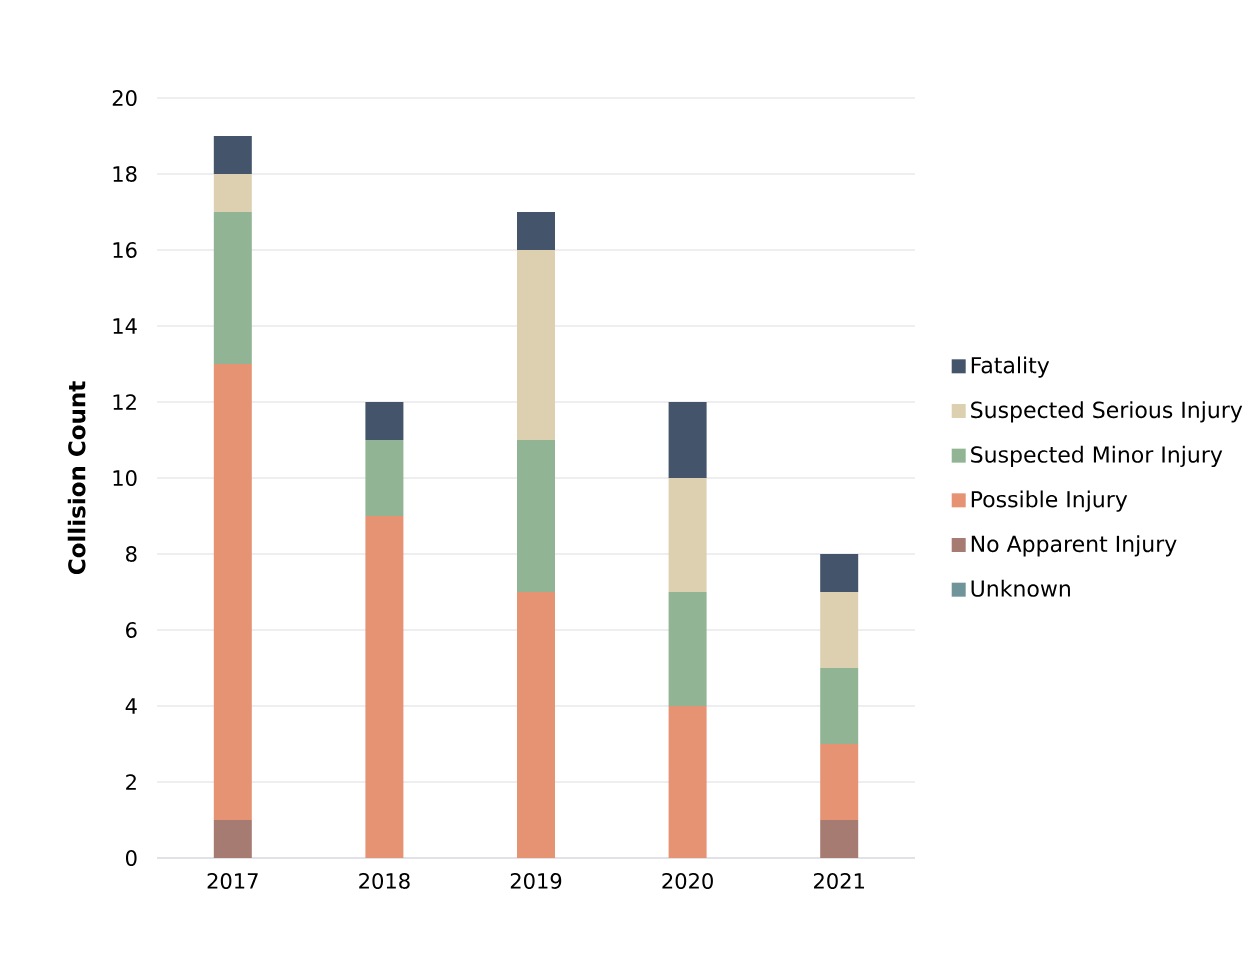 The image size is (1258, 976). Describe the element at coordinates (125, 250) in the screenshot. I see `y-tick-label: 16` at that location.